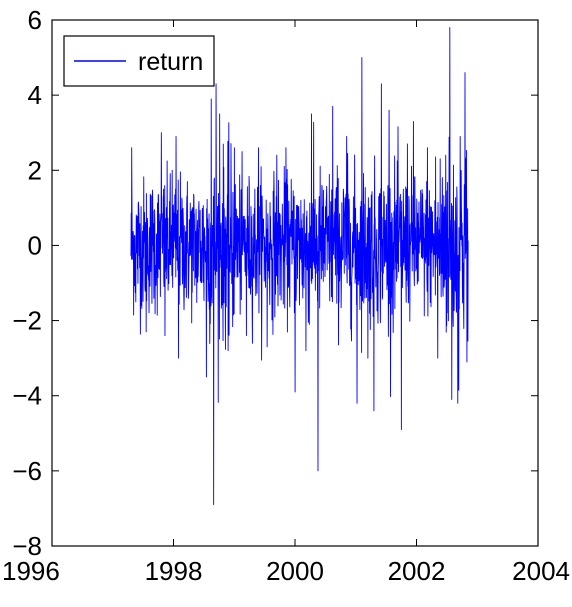 The height and width of the screenshot is (607, 572). What do you see at coordinates (174, 571) in the screenshot?
I see `x-tick-label: 1998` at bounding box center [174, 571].